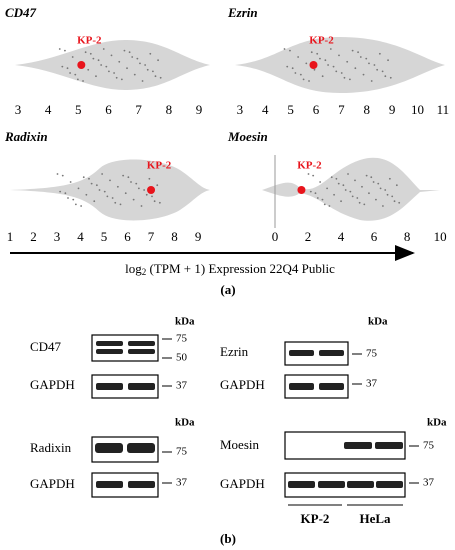 The height and width of the screenshot is (550, 455). What do you see at coordinates (234, 351) in the screenshot?
I see `protein-label: Ezrin` at bounding box center [234, 351].